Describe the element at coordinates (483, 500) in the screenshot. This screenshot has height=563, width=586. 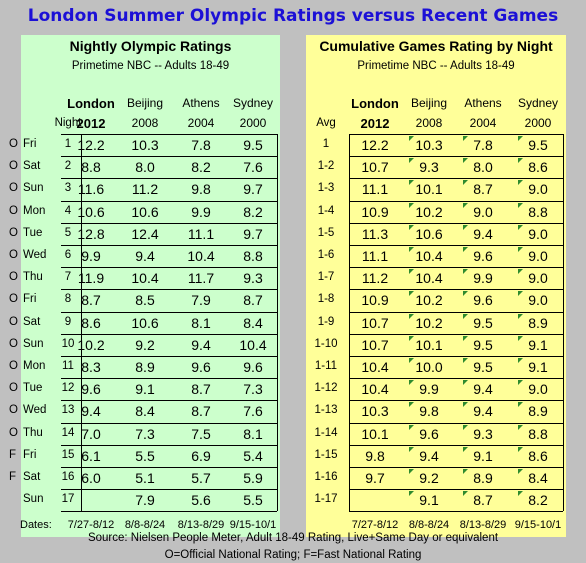
I see `table-cell: 8.7` at that location.